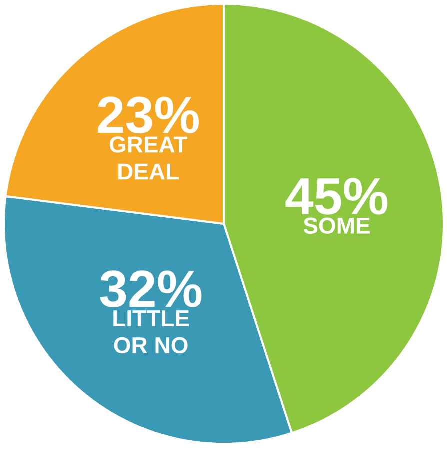 Image resolution: width=447 pixels, height=449 pixels. Describe the element at coordinates (149, 158) in the screenshot. I see `slice-label: GREAT DEAL` at that location.